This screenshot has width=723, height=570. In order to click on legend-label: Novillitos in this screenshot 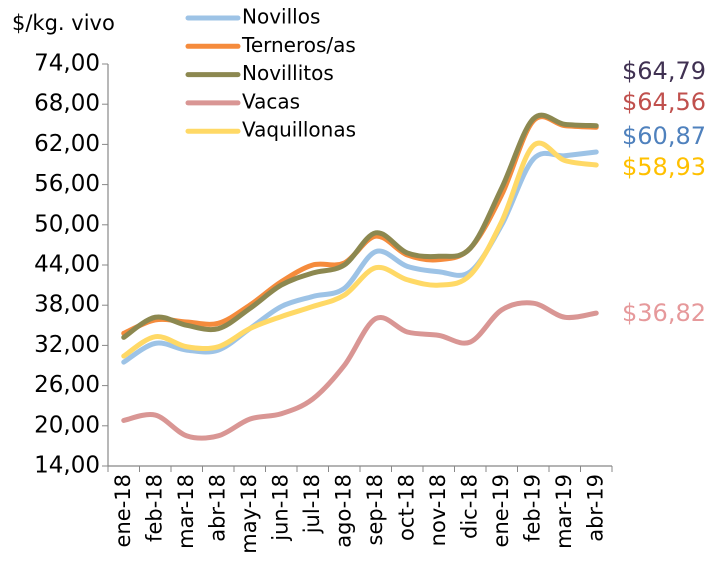, I will do `click(288, 73)`.